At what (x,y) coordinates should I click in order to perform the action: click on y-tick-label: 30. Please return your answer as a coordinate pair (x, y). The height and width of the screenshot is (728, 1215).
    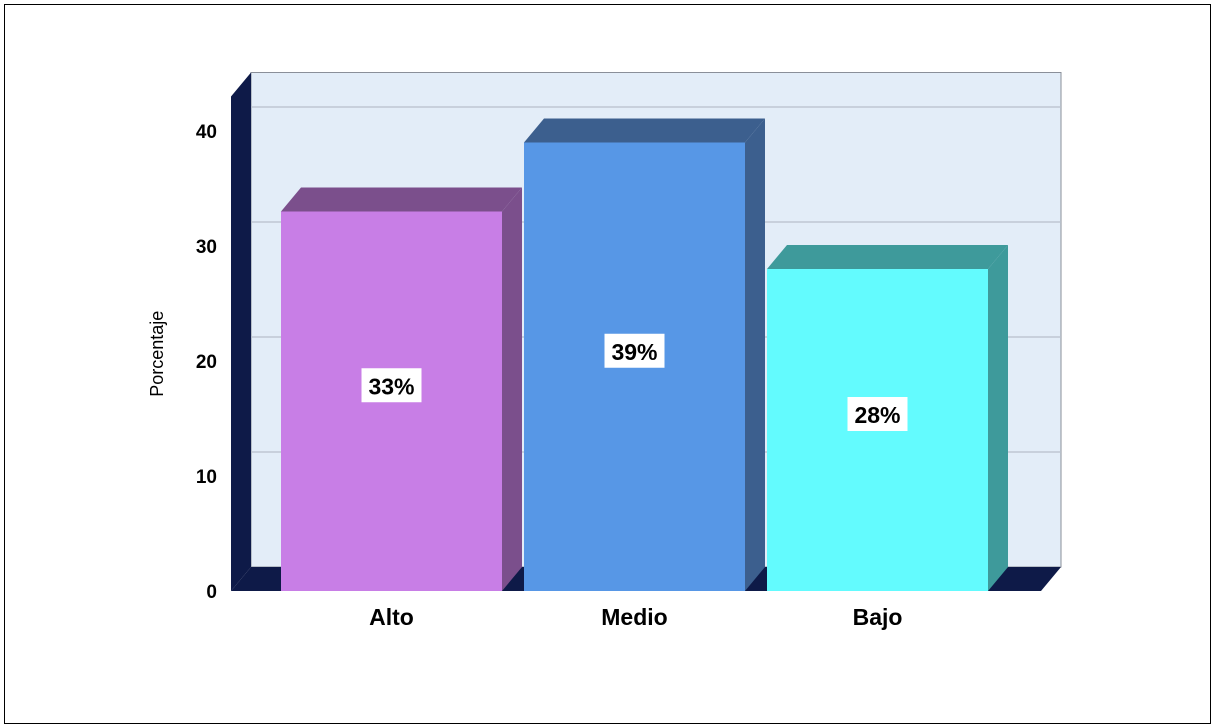
    Looking at the image, I should click on (206, 247).